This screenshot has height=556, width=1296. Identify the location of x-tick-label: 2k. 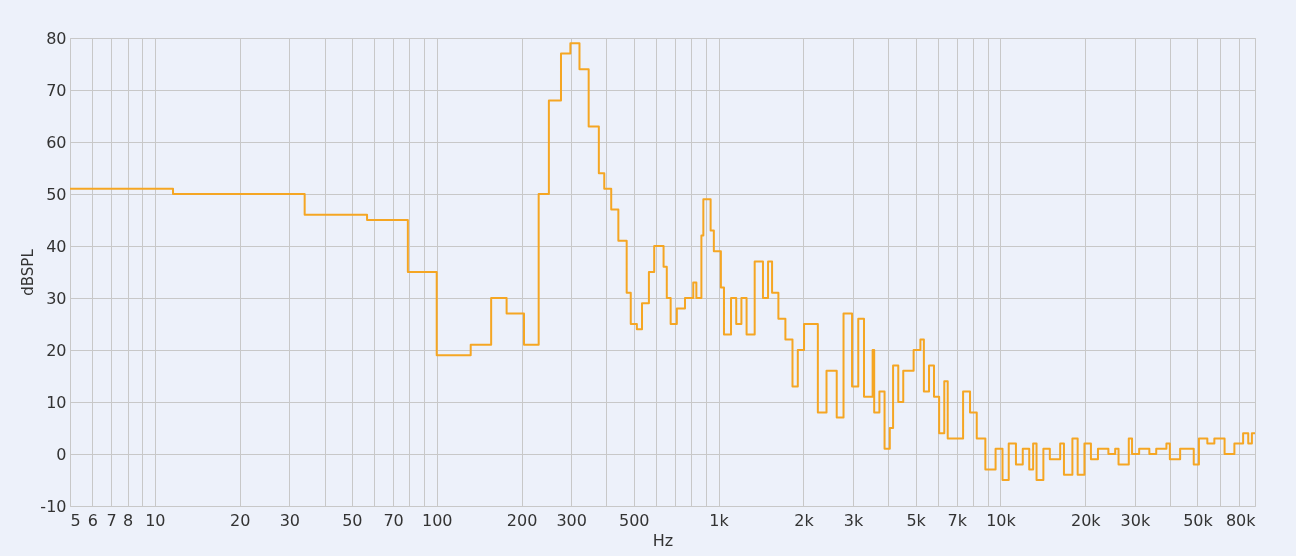
(804, 520).